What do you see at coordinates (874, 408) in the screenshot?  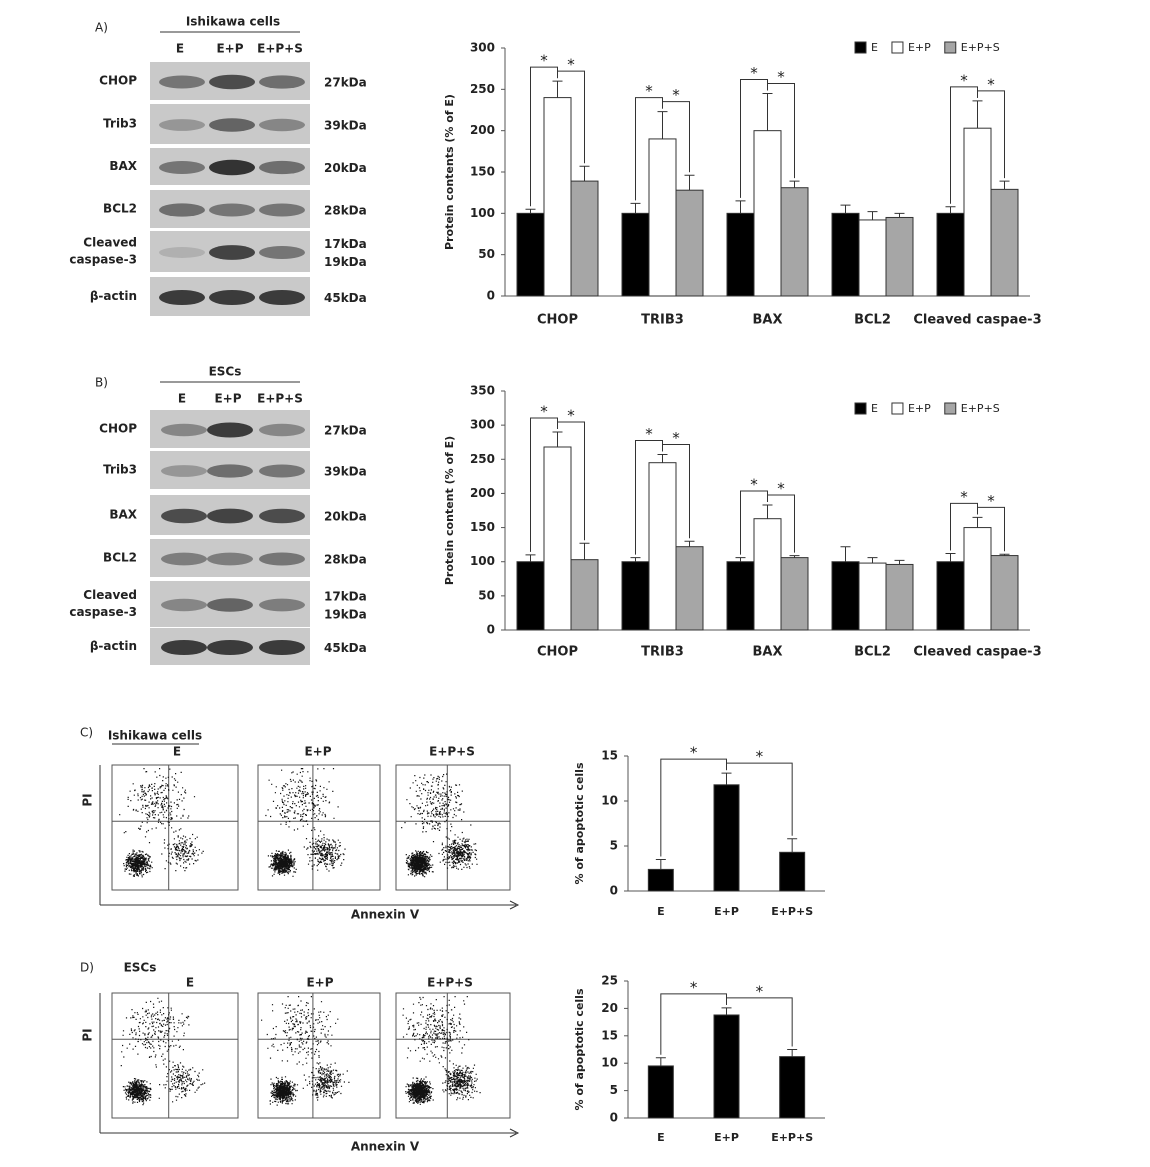 I see `legend-label: E` at bounding box center [874, 408].